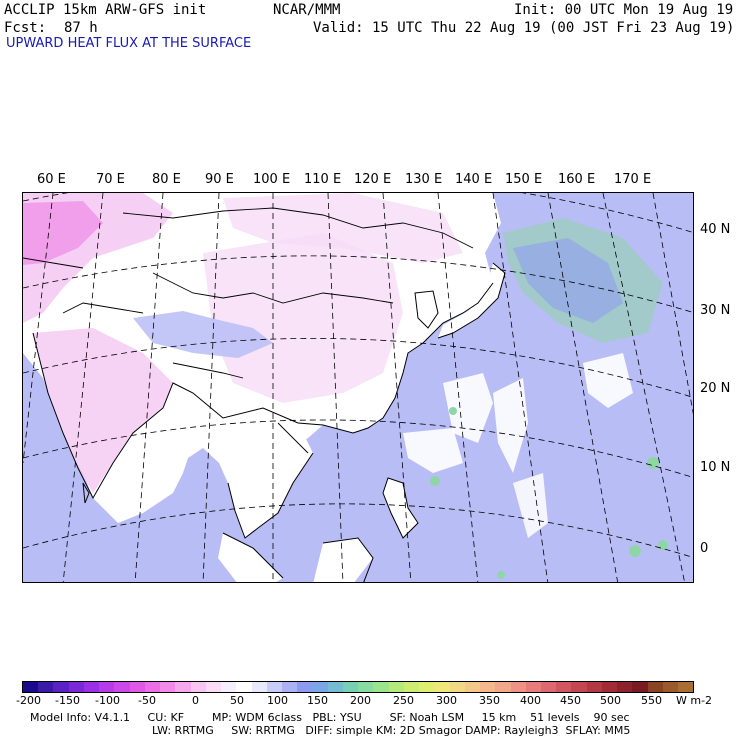 The image size is (740, 740). What do you see at coordinates (471, 300) in the screenshot?
I see `land-japan` at bounding box center [471, 300].